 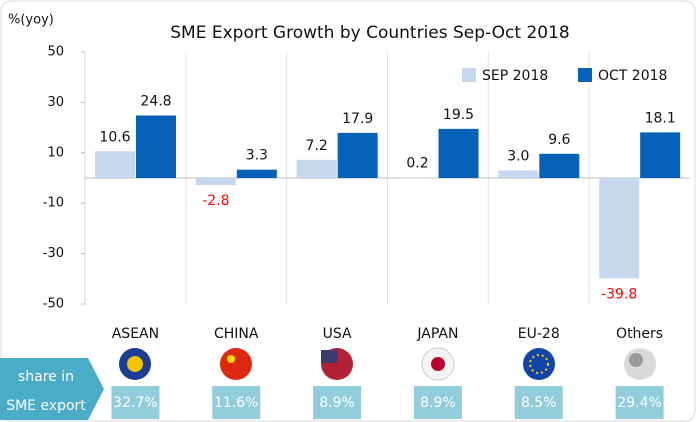 What do you see at coordinates (437, 334) in the screenshot?
I see `x-tick-label: JAPAN` at bounding box center [437, 334].